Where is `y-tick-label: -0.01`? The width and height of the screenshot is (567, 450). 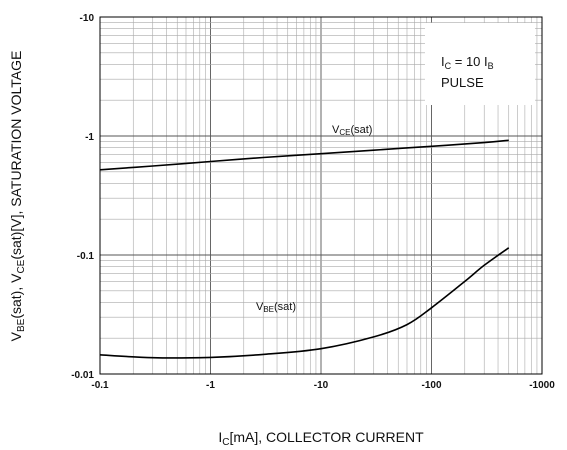
y-tick-label: -0.01 is located at coordinates (82, 375).